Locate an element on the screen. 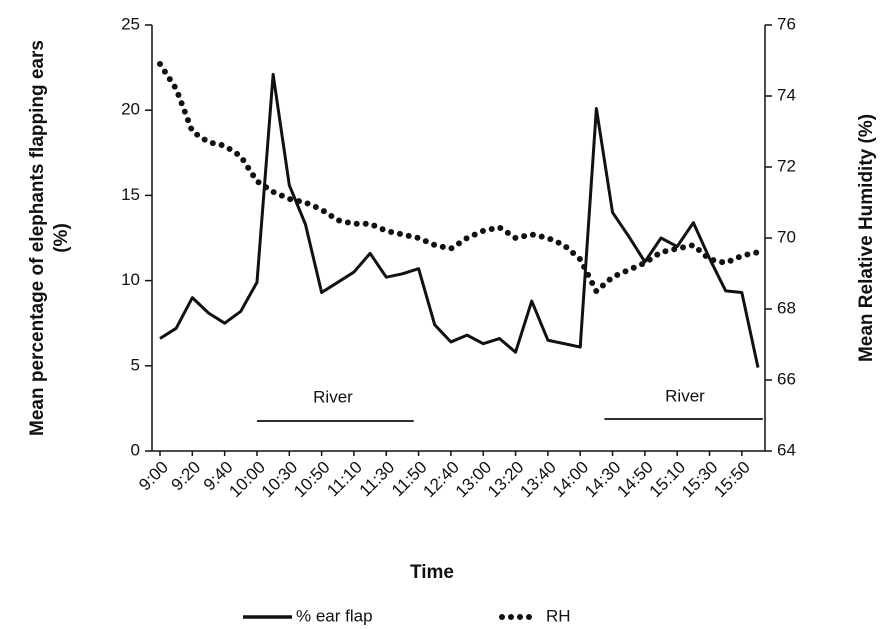 This screenshot has height=629, width=889. legend-label: RH is located at coordinates (558, 615).